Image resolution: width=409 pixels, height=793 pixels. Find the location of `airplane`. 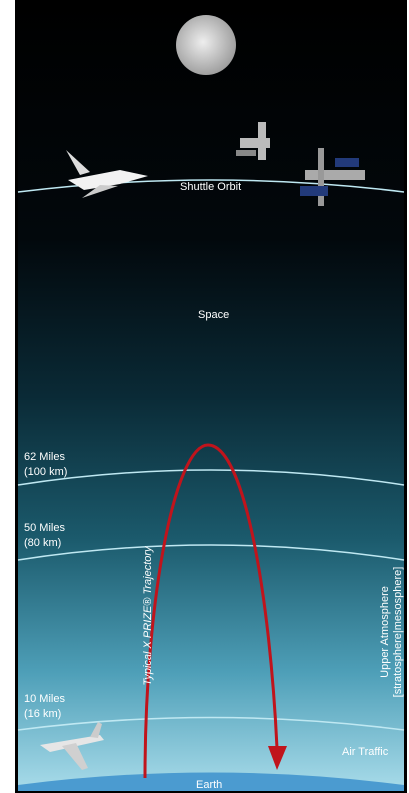

airplane is located at coordinates (72, 746).